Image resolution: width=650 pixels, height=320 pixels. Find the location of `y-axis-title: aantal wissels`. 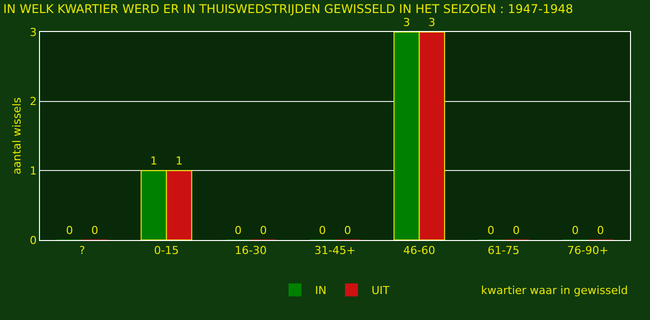

y-axis-title: aantal wissels is located at coordinates (17, 136).